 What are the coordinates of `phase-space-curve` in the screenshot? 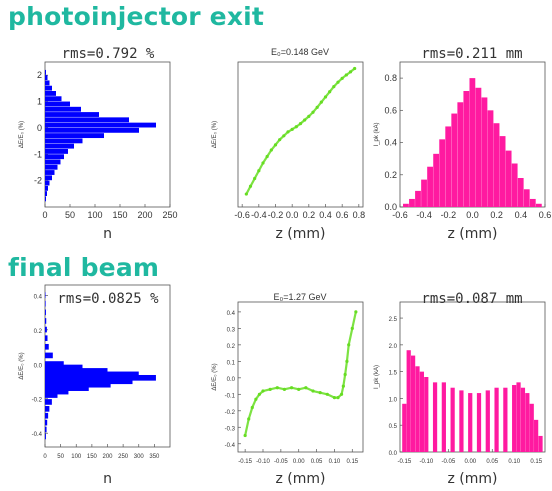 It's located at (300, 373).